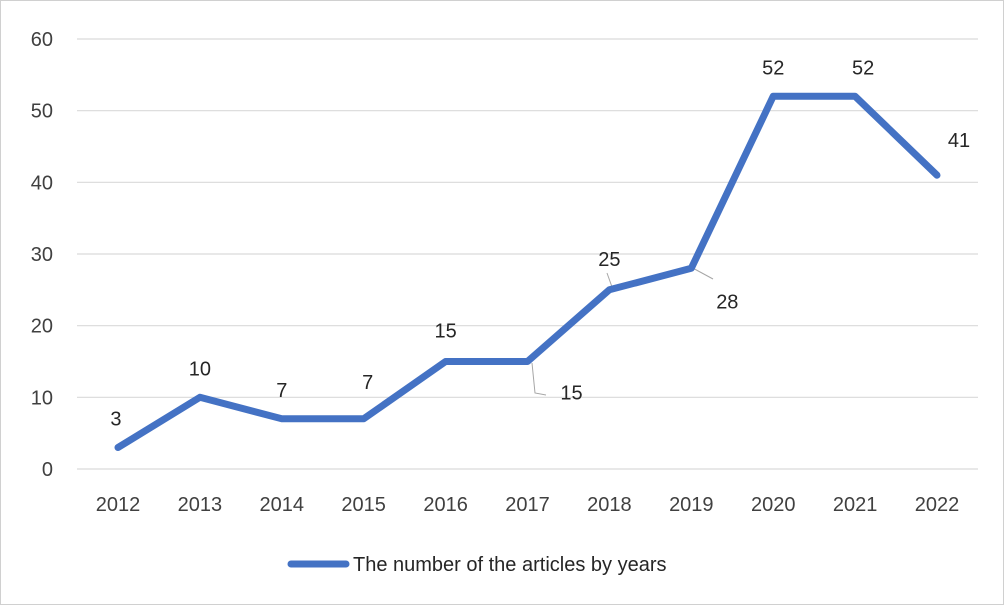  Describe the element at coordinates (200, 505) in the screenshot. I see `x-tick-label: 2013` at that location.